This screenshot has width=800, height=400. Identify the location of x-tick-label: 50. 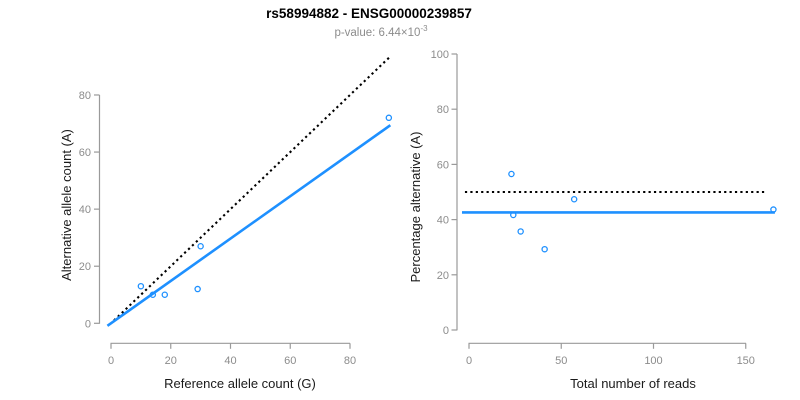
(561, 361).